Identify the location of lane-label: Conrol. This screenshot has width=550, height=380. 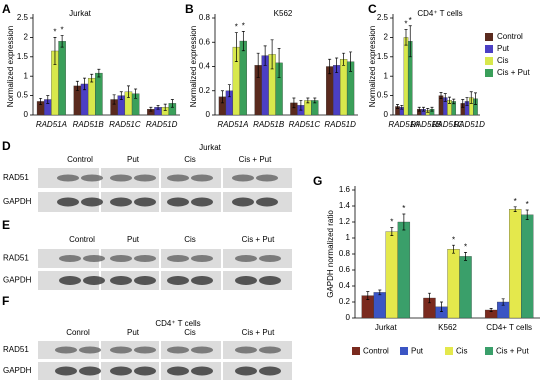
(78, 332).